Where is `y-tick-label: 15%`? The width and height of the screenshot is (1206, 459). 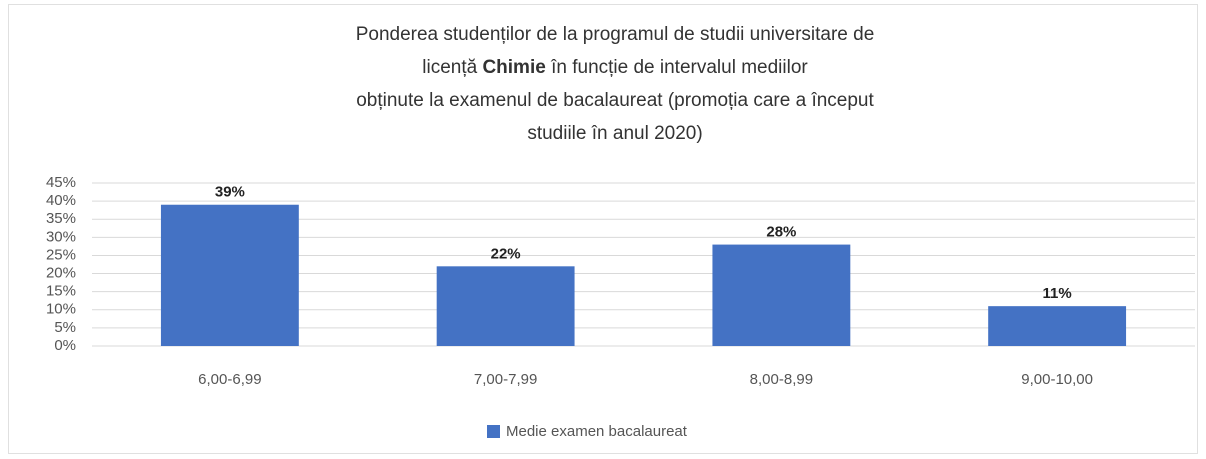 y-tick-label: 15% is located at coordinates (61, 291).